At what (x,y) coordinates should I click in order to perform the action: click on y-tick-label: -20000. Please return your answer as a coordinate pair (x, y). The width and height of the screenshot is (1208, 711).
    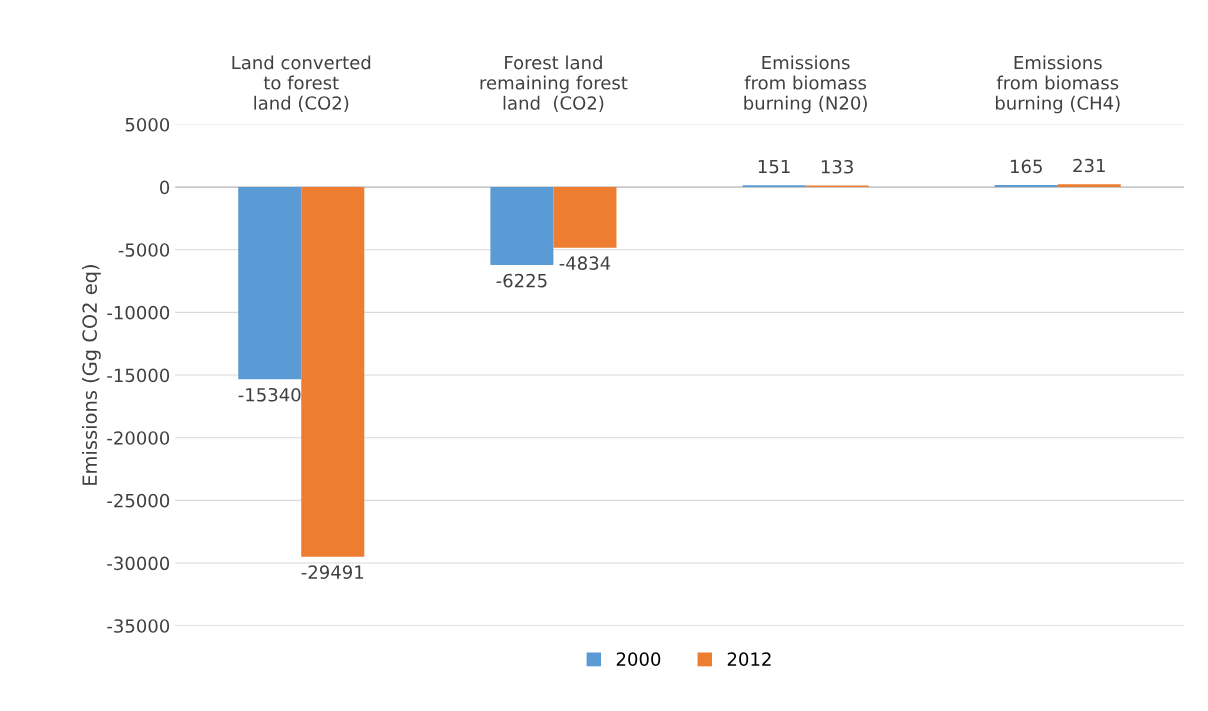
    Looking at the image, I should click on (138, 438).